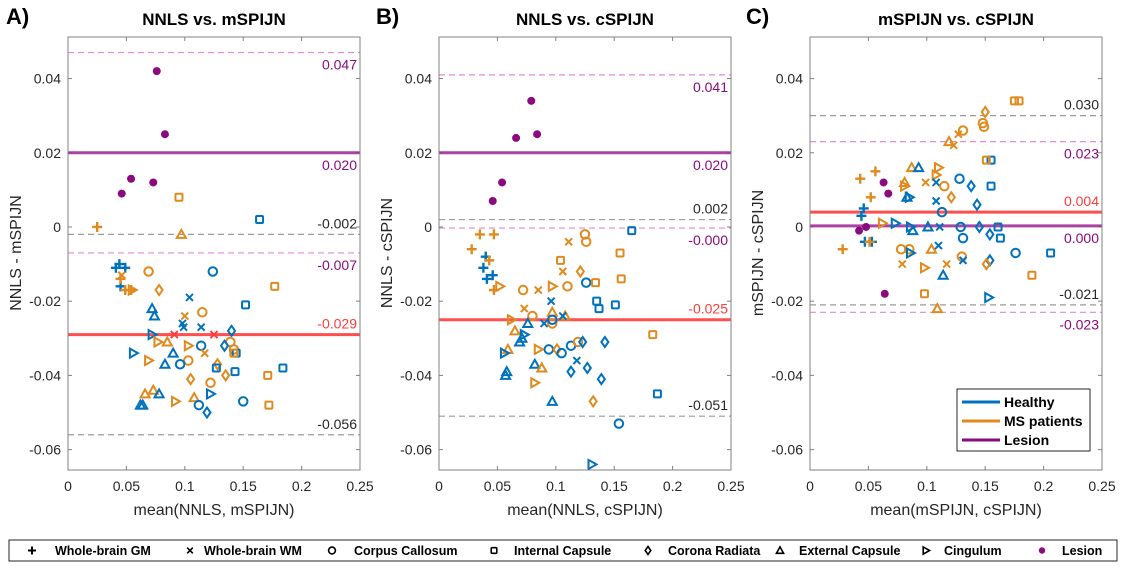 Image resolution: width=1126 pixels, height=567 pixels. I want to click on reference-labels: 0.030 0.023 0.004 0.000 -0.021 -0.023, so click(1079, 215).